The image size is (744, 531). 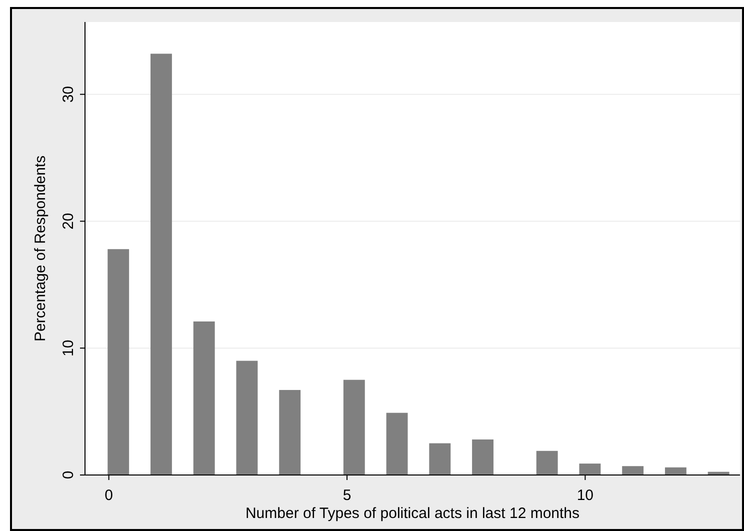 What do you see at coordinates (68, 348) in the screenshot?
I see `y-tick-label: 10` at bounding box center [68, 348].